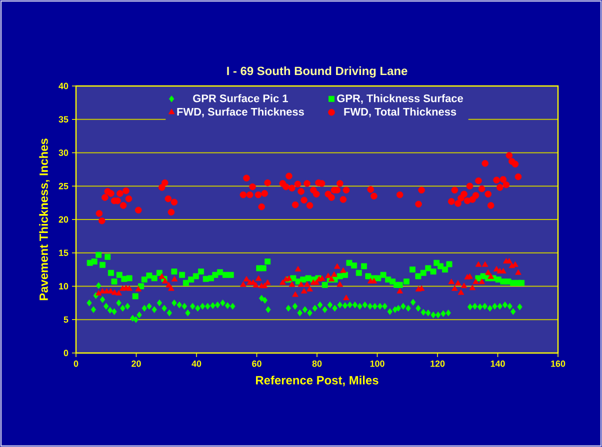 Image resolution: width=602 pixels, height=447 pixels. Describe the element at coordinates (240, 98) in the screenshot. I see `legend-label: GPR Surface Pic 1` at that location.